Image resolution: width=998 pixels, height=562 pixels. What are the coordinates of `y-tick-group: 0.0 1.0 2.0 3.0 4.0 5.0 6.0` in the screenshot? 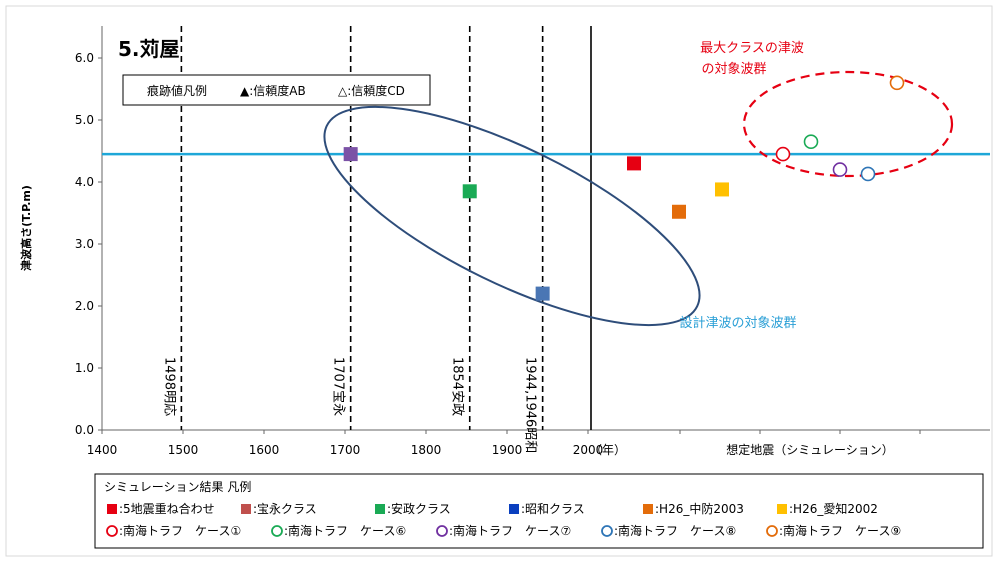 It's located at (88, 244).